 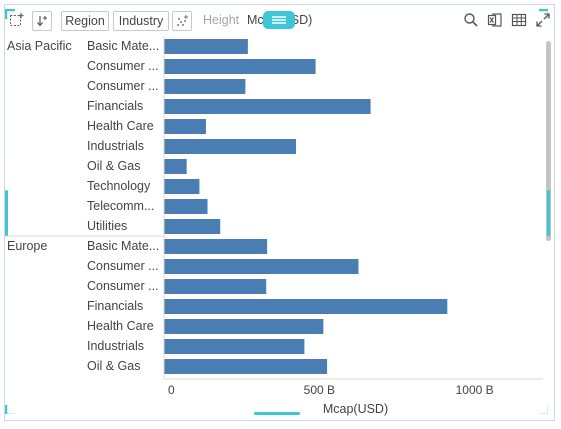 What do you see at coordinates (543, 14) in the screenshot?
I see `resize-corner-top-right` at bounding box center [543, 14].